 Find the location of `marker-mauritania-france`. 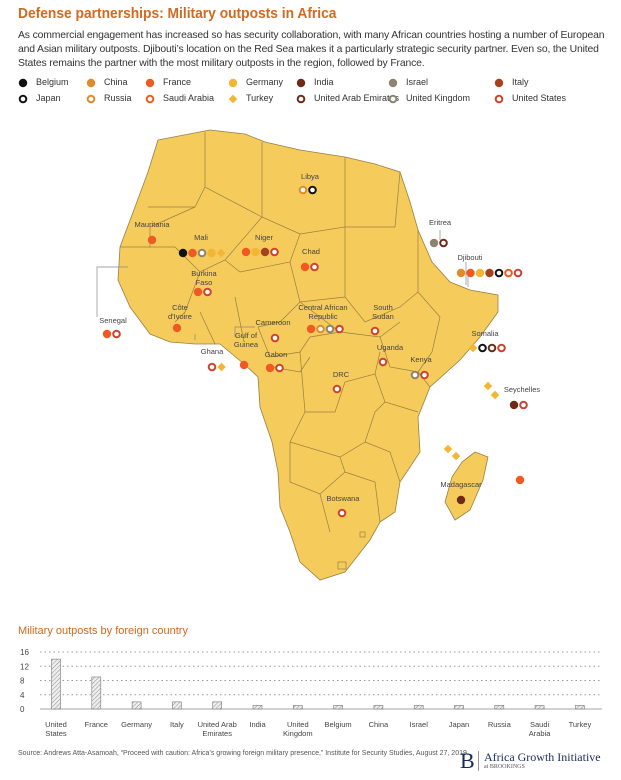

marker-mauritania-france is located at coordinates (152, 240).